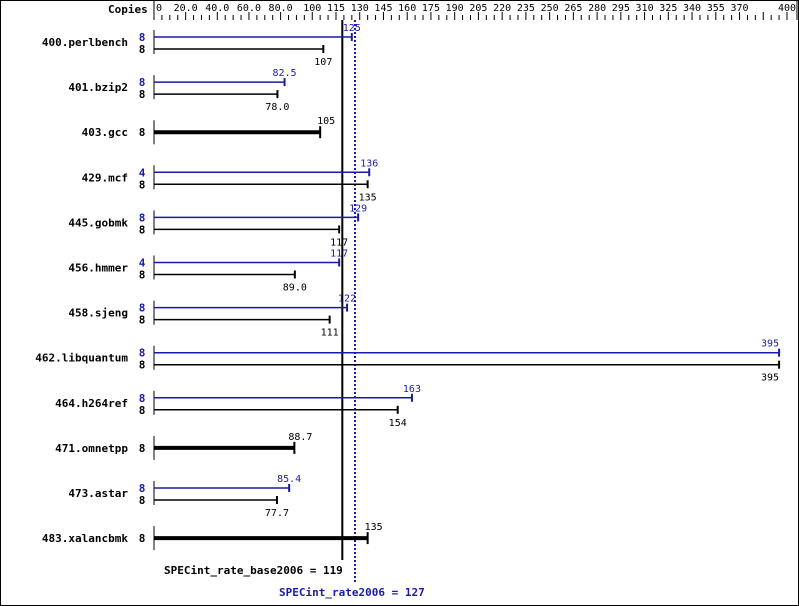 This screenshot has height=606, width=799. What do you see at coordinates (281, 8) in the screenshot?
I see `tick-label: 80.0` at bounding box center [281, 8].